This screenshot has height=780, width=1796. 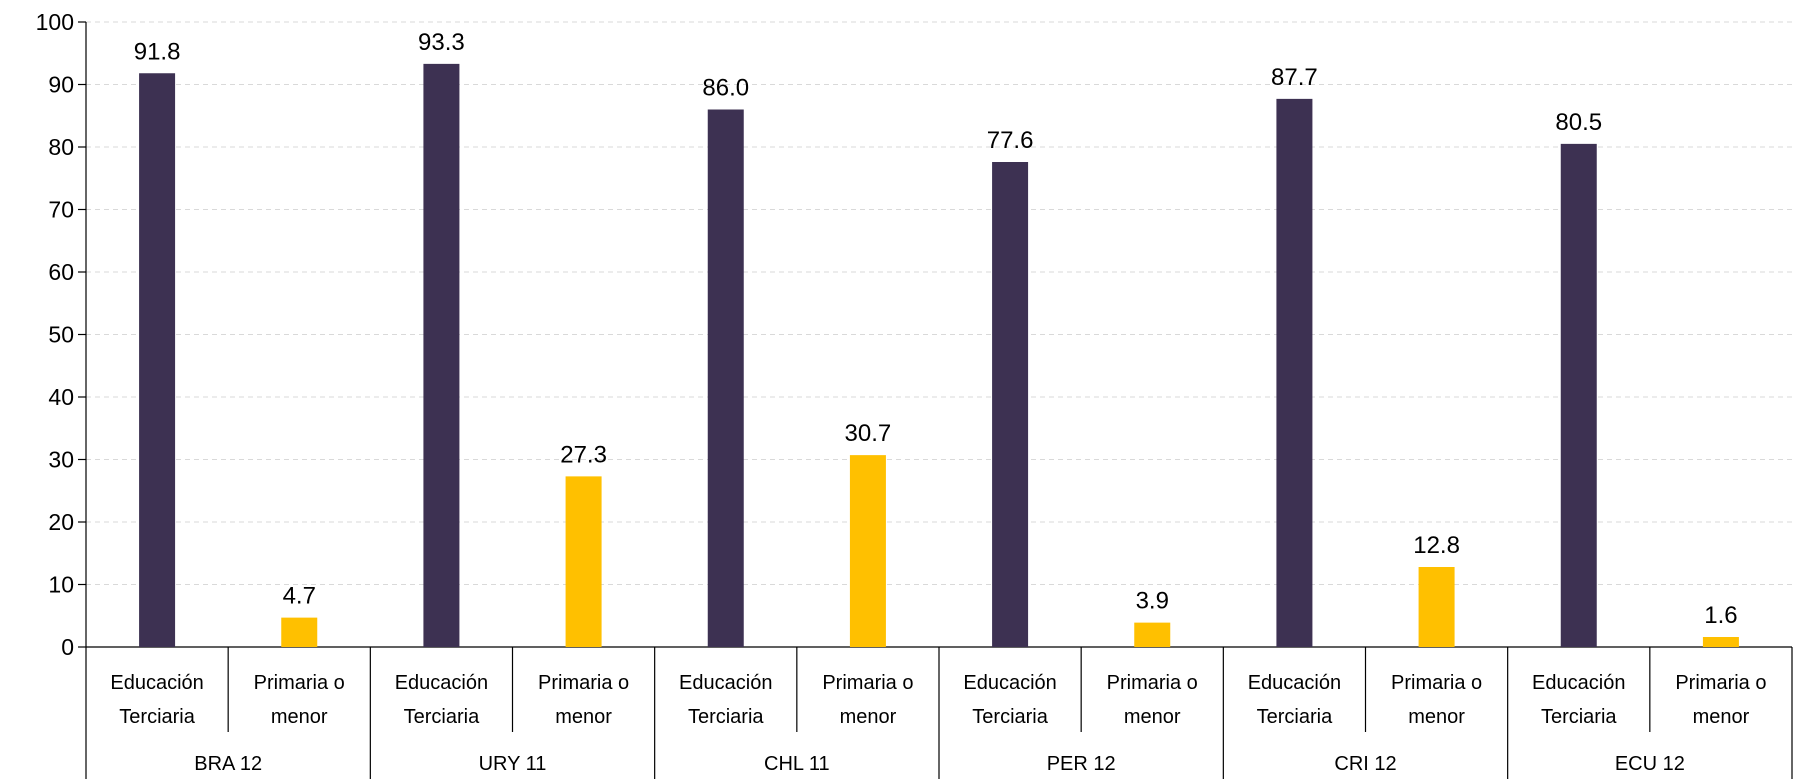 What do you see at coordinates (228, 764) in the screenshot?
I see `group-label: BRA 12` at bounding box center [228, 764].